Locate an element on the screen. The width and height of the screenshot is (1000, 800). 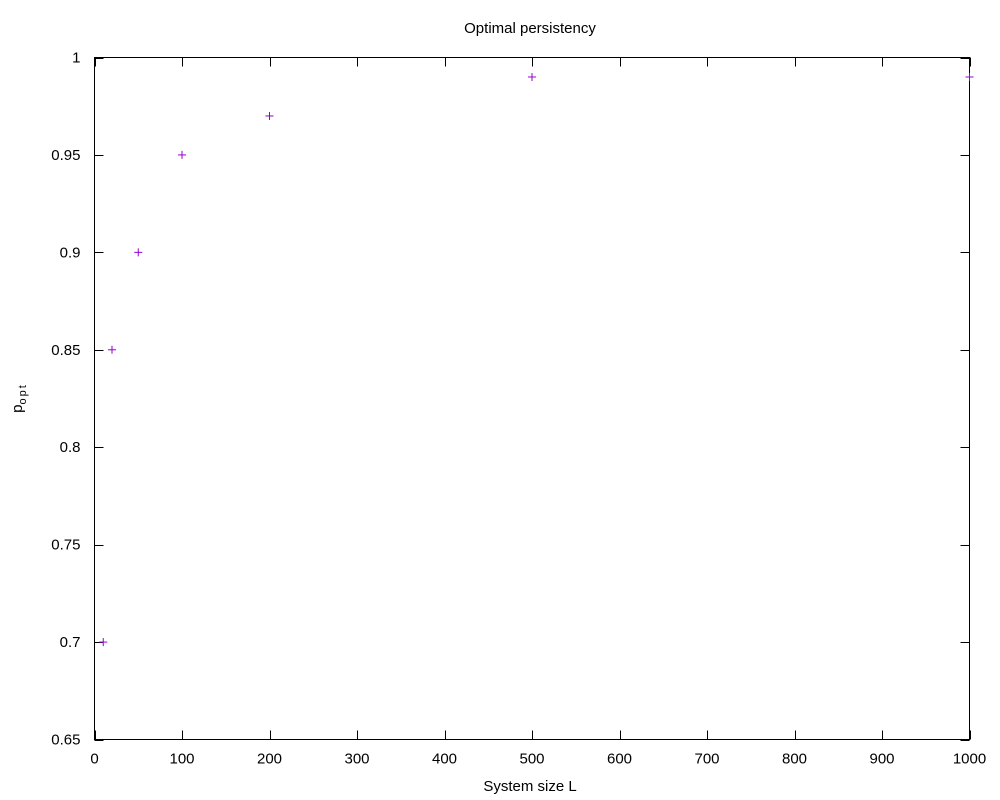
x-tick-label: 700 is located at coordinates (706, 759).